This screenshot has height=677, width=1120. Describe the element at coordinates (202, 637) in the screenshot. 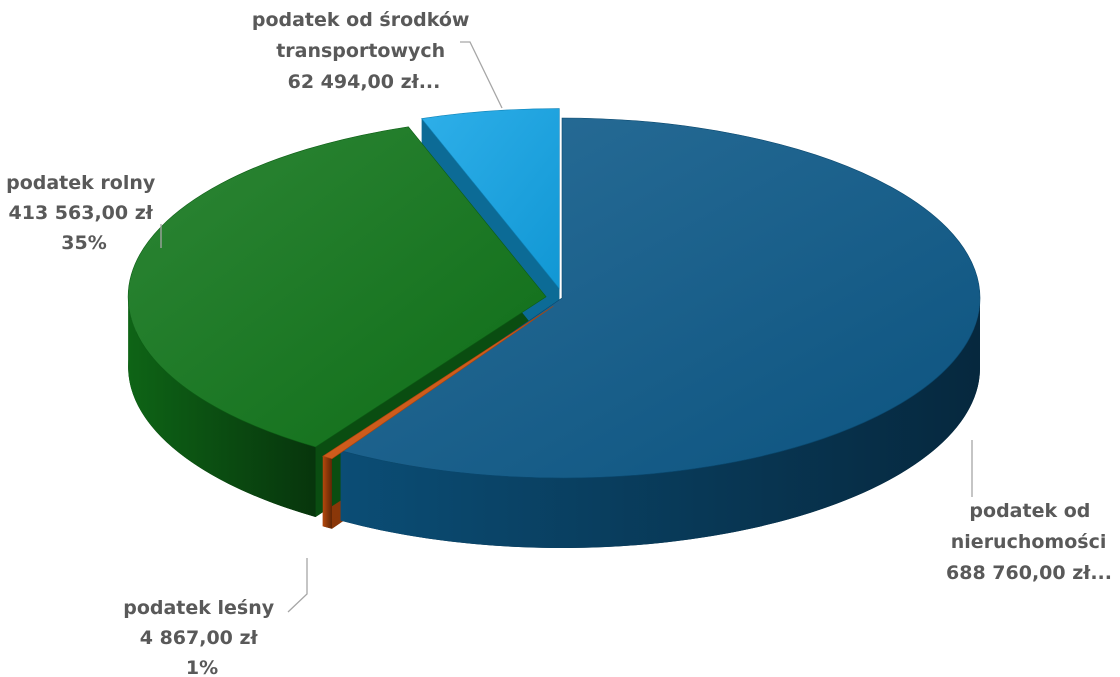

I see `slice-label-lesny: podatek leśny 4 867,00 zł 1%` at that location.